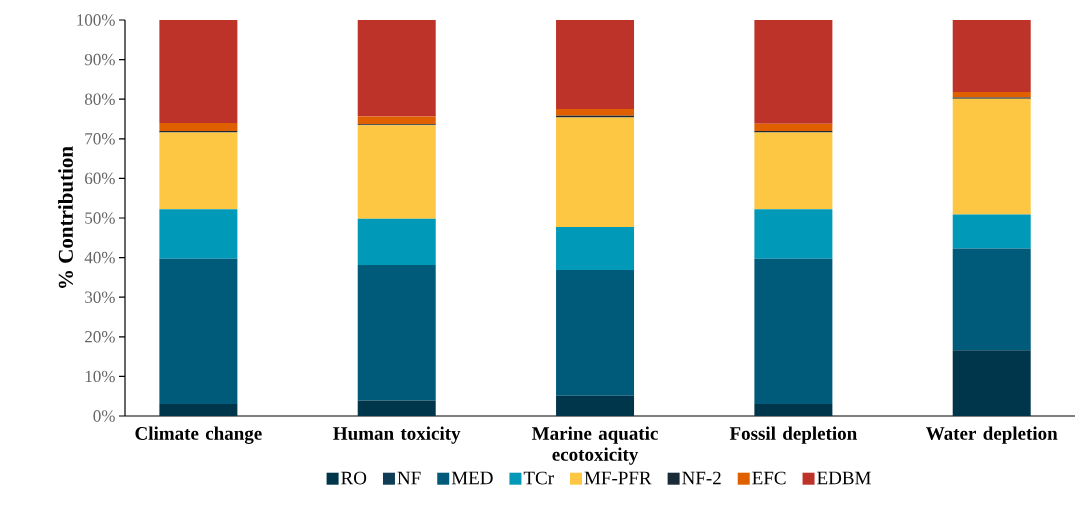  Describe the element at coordinates (96, 20) in the screenshot. I see `y-tick-label: 100%` at that location.